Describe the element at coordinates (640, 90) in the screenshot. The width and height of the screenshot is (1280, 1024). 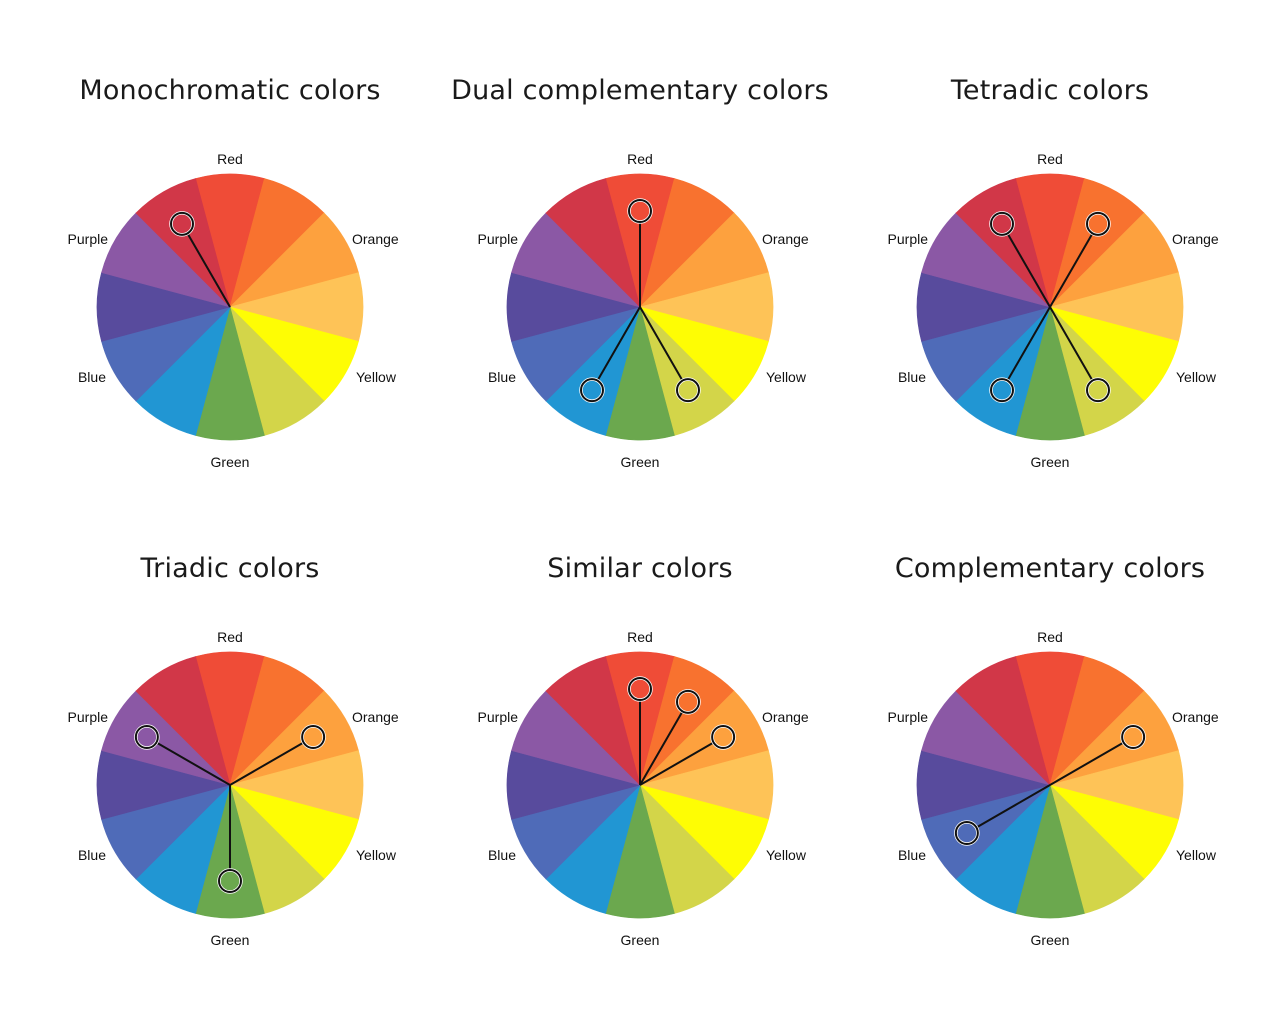
I see `panel-title: Dual complementary colors` at that location.